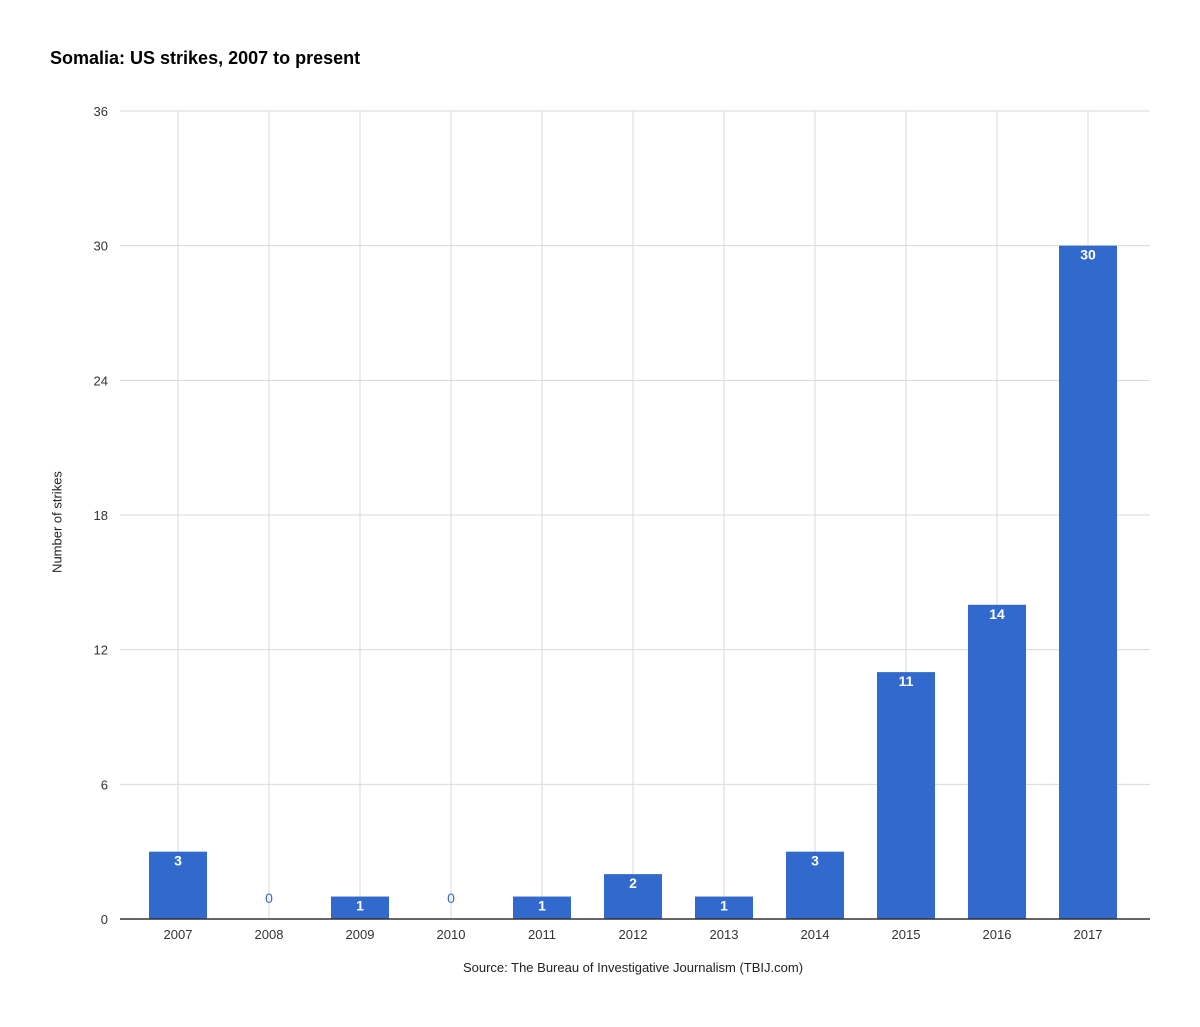 The width and height of the screenshot is (1200, 1027). What do you see at coordinates (101, 246) in the screenshot?
I see `y-tick-label: 30` at bounding box center [101, 246].